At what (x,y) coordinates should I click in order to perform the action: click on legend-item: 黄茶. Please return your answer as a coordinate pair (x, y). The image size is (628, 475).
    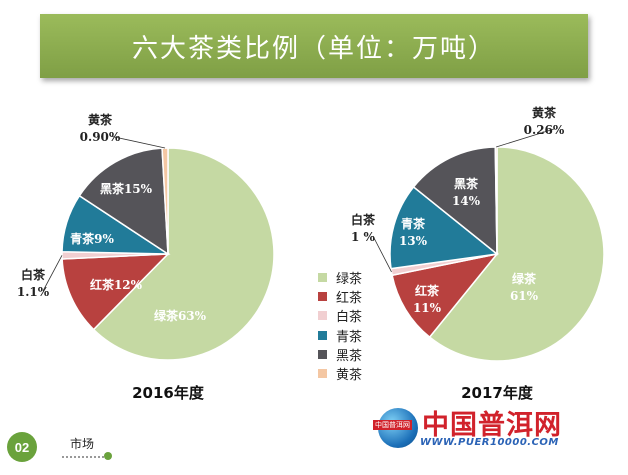
    Looking at the image, I should click on (340, 373).